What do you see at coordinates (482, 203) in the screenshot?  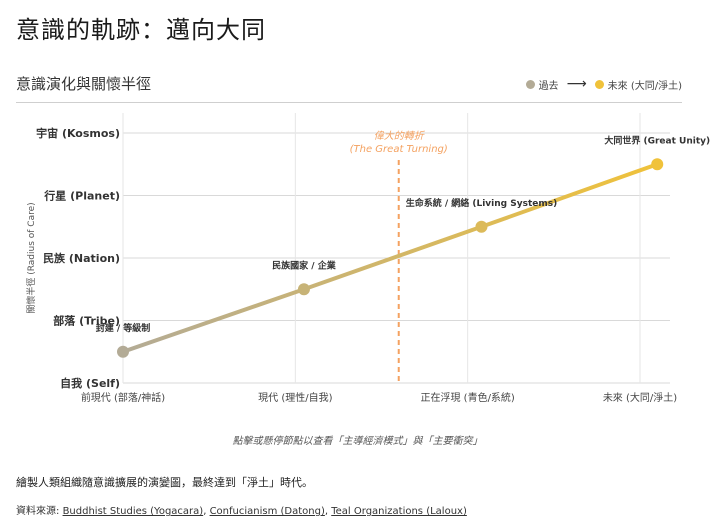 I see `node-label: 生命系統 / 網絡 (Living Systems)` at bounding box center [482, 203].